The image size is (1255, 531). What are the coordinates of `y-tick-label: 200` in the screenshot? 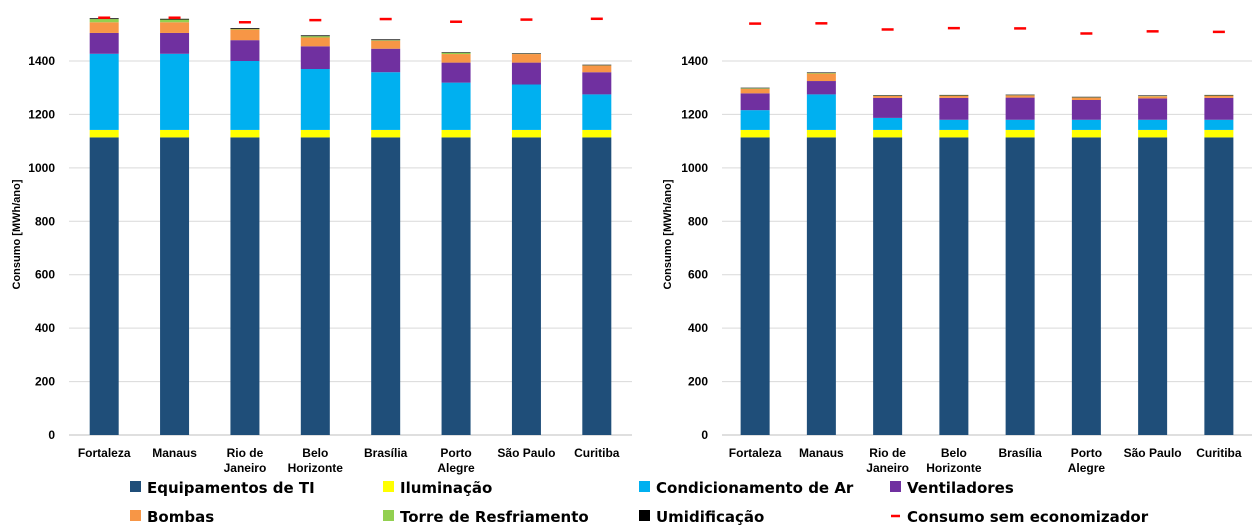 It's located at (698, 382).